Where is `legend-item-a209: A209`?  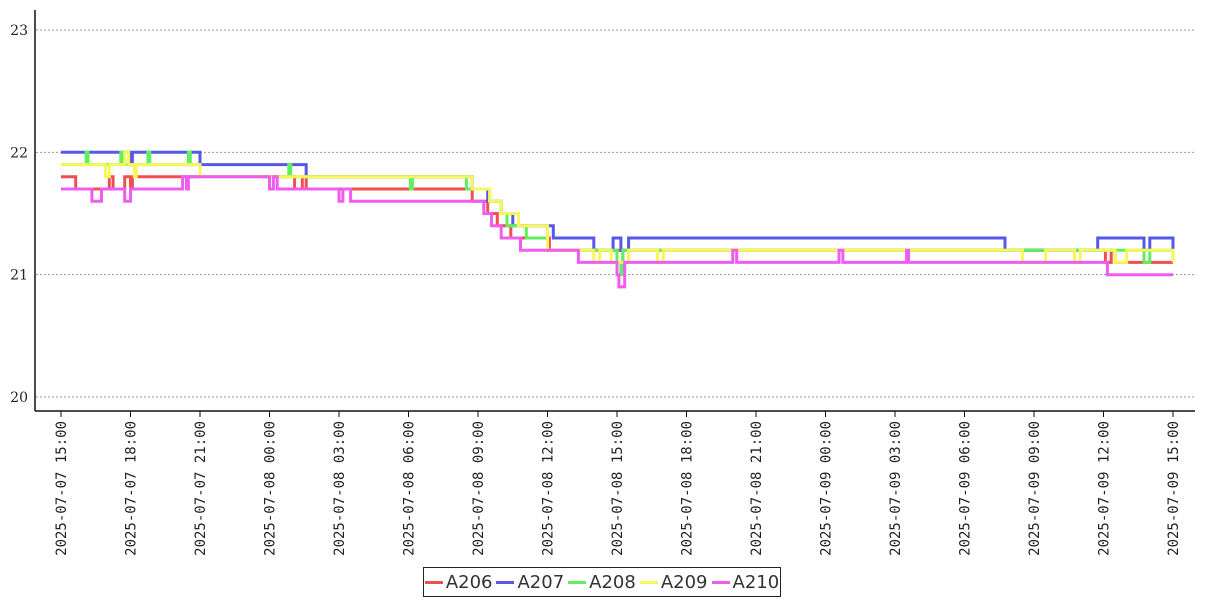
legend-item-a209: A209 is located at coordinates (673, 582).